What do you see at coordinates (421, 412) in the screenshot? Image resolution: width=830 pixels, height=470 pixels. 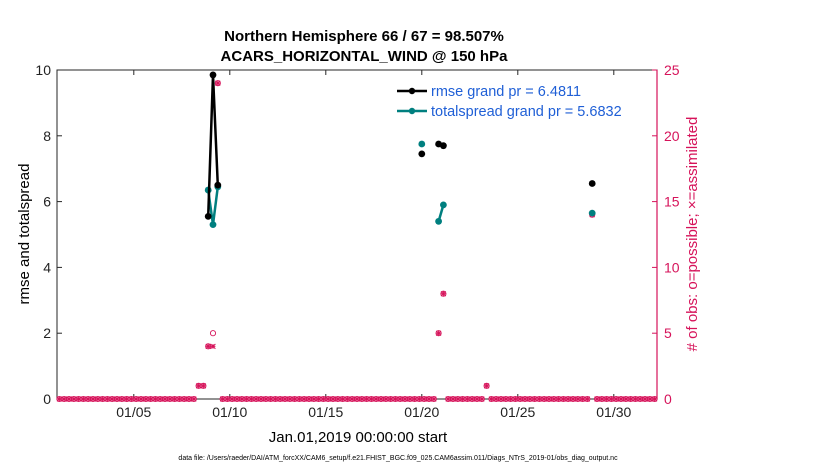 I see `x-tick-label: 01/20` at bounding box center [421, 412].